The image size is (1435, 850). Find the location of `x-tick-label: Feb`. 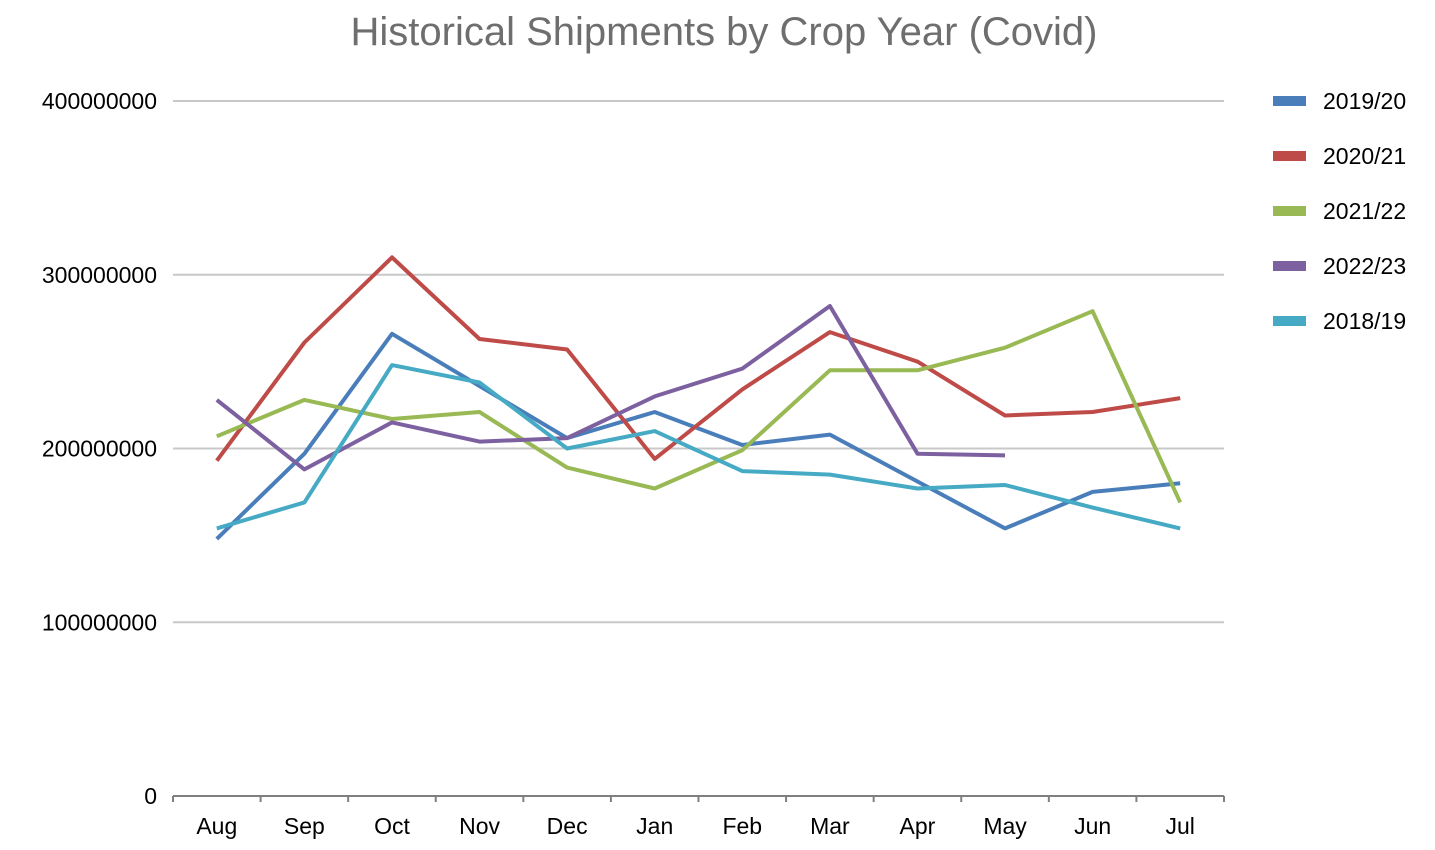

x-tick-label: Feb is located at coordinates (742, 826).